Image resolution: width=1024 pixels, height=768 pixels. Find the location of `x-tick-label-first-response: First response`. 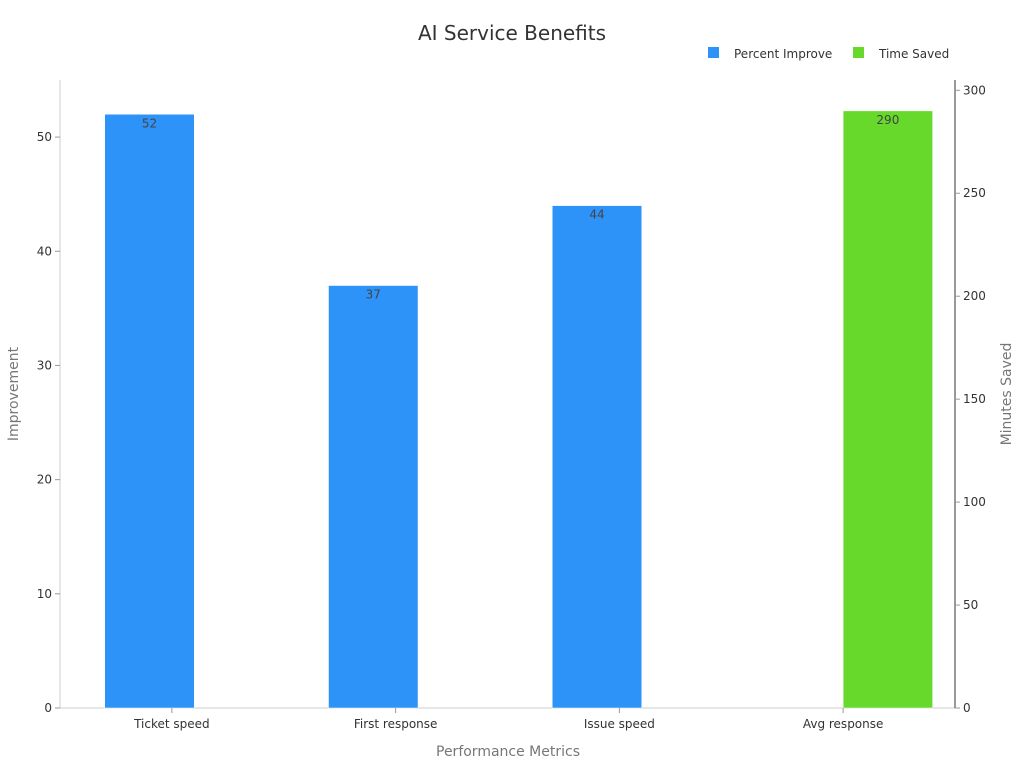

x-tick-label-first-response: First response is located at coordinates (396, 724).